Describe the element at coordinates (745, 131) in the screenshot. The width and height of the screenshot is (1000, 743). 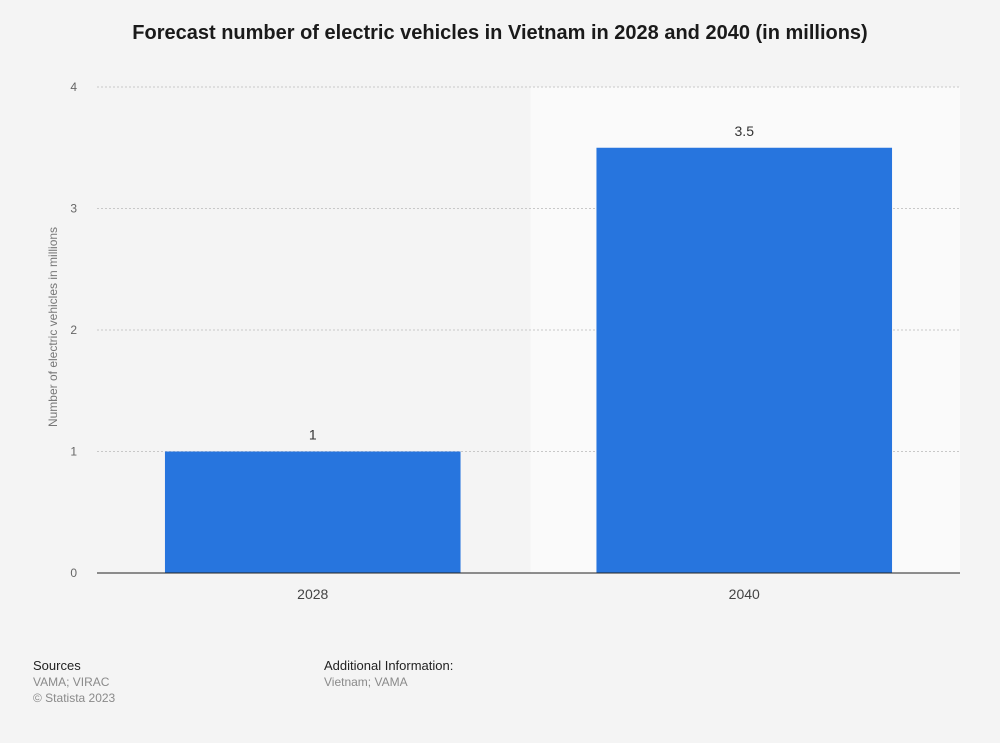
I see `bar-value-label: 3.5` at that location.